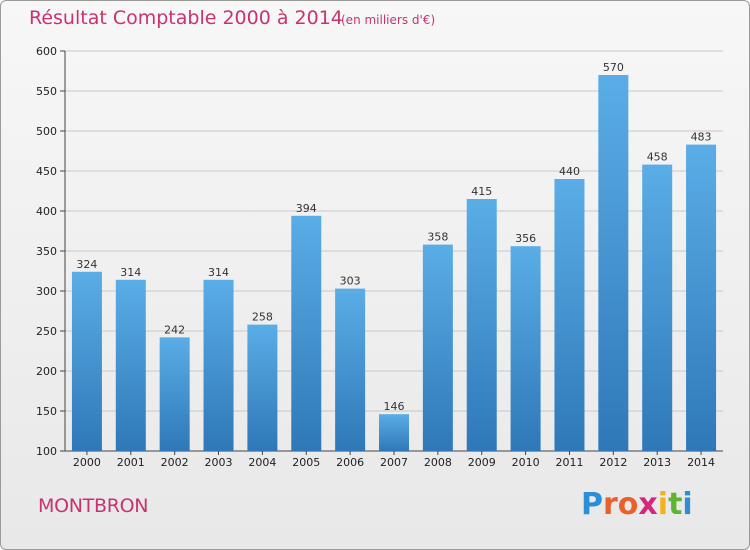 This screenshot has width=750, height=550. What do you see at coordinates (482, 462) in the screenshot?
I see `x-tick-label: 2009` at bounding box center [482, 462].